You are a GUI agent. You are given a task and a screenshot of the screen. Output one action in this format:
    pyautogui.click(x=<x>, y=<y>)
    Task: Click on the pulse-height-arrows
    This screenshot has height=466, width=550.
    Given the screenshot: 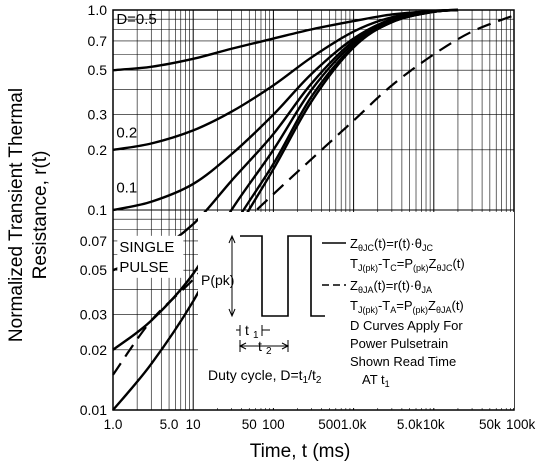 What is the action you would take?
    pyautogui.click(x=232, y=276)
    